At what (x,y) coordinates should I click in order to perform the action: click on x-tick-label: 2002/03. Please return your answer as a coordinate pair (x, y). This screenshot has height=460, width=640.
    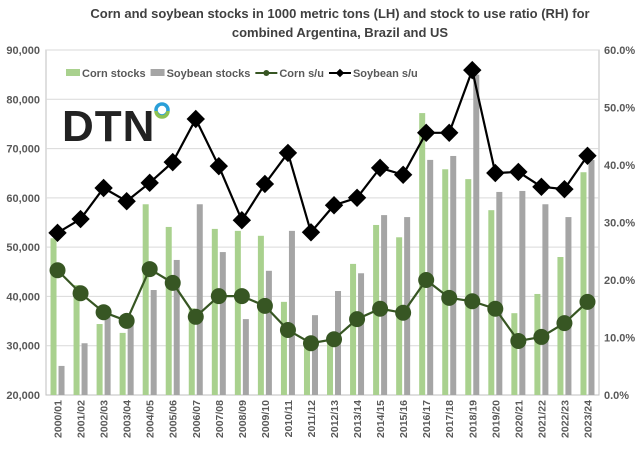
    Looking at the image, I should click on (105, 419).